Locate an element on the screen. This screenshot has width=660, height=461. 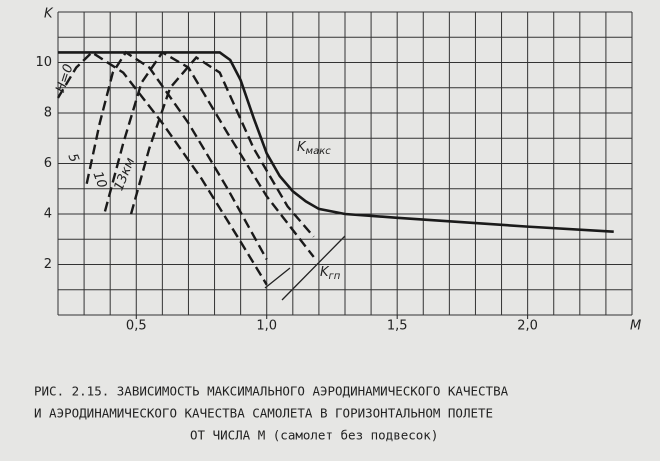
annotation: H=0 is located at coordinates (64, 78).